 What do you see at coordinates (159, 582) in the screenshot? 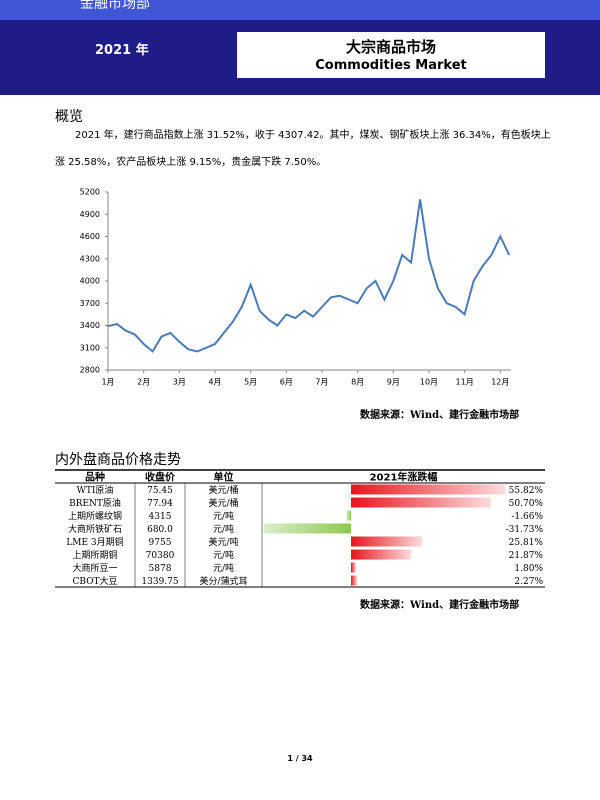
I see `cell: 1339.75` at bounding box center [159, 582].